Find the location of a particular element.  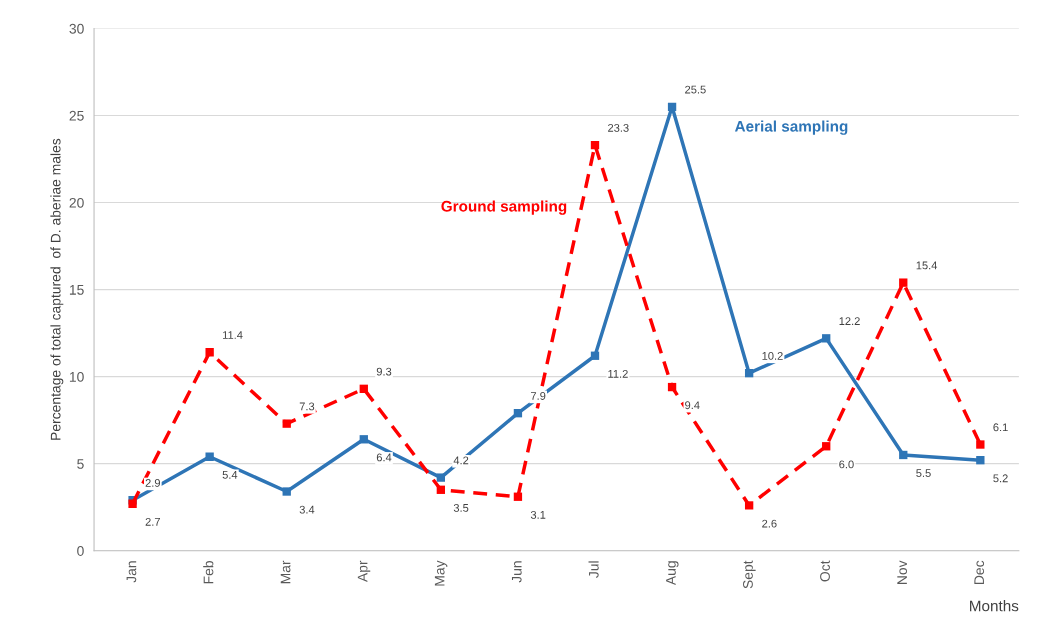

data-label: 5.4 is located at coordinates (230, 475).